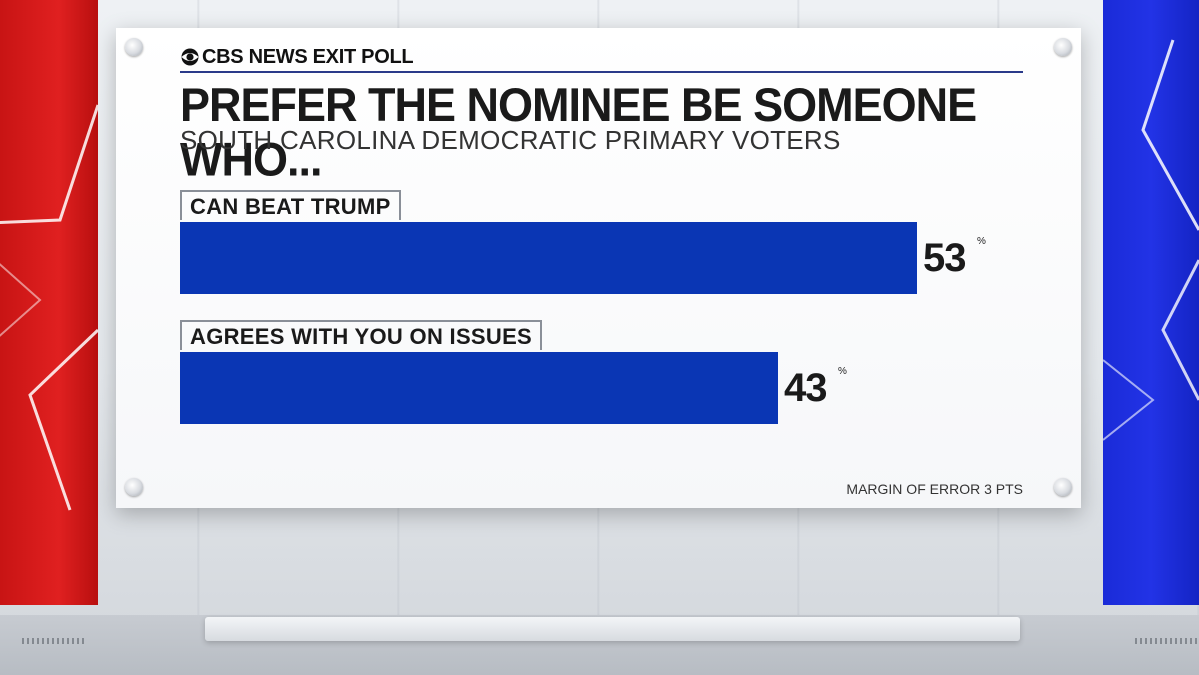  I want to click on header-rule, so click(601, 72).